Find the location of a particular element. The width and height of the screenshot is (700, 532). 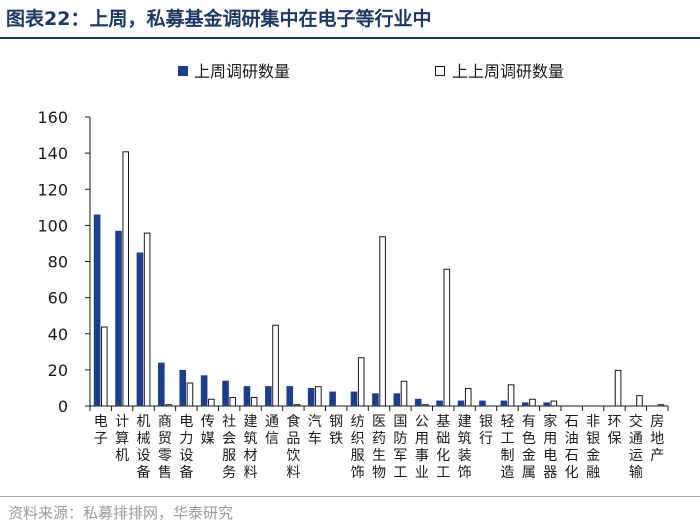

legend-swatch-last-week is located at coordinates (183, 71).